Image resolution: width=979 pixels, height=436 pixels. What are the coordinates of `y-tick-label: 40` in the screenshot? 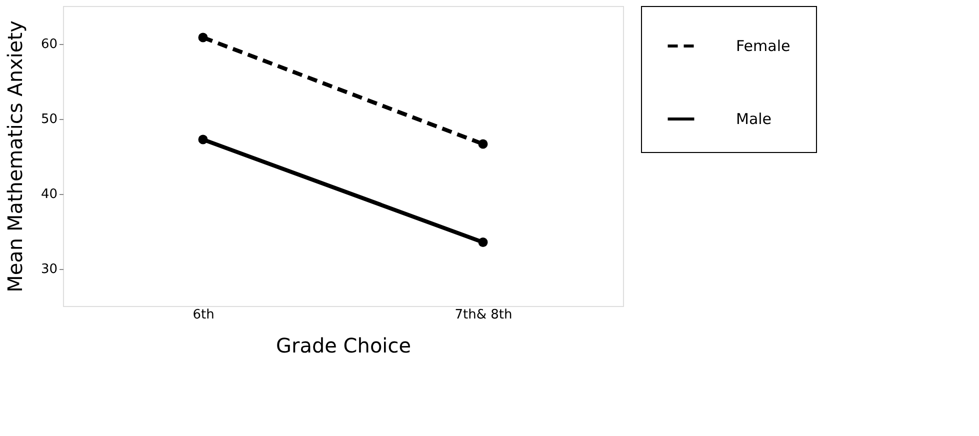 It's located at (49, 194).